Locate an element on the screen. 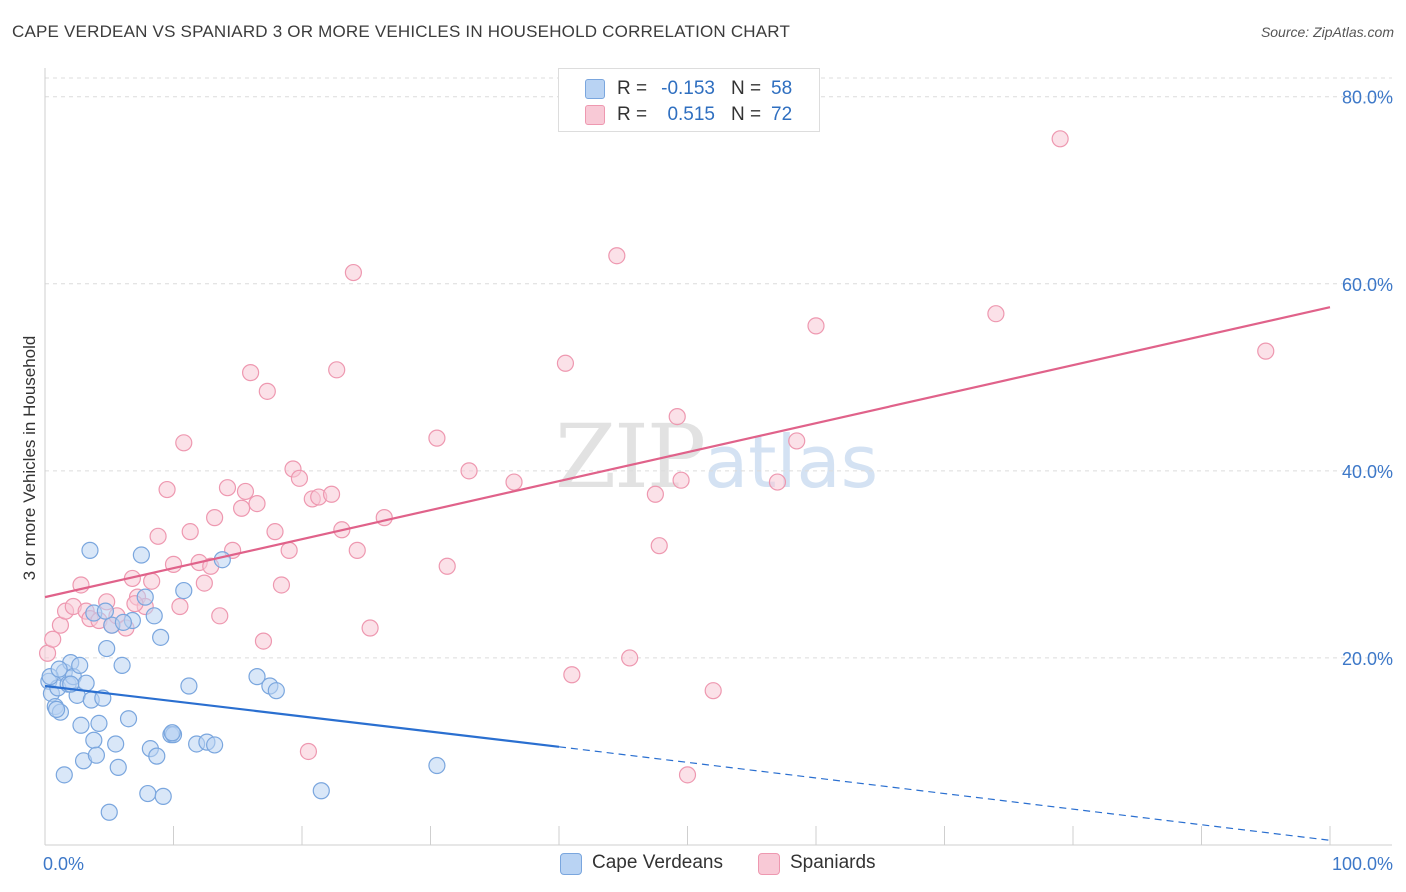 The image size is (1406, 892). legend-n-value: 72 is located at coordinates (782, 114).